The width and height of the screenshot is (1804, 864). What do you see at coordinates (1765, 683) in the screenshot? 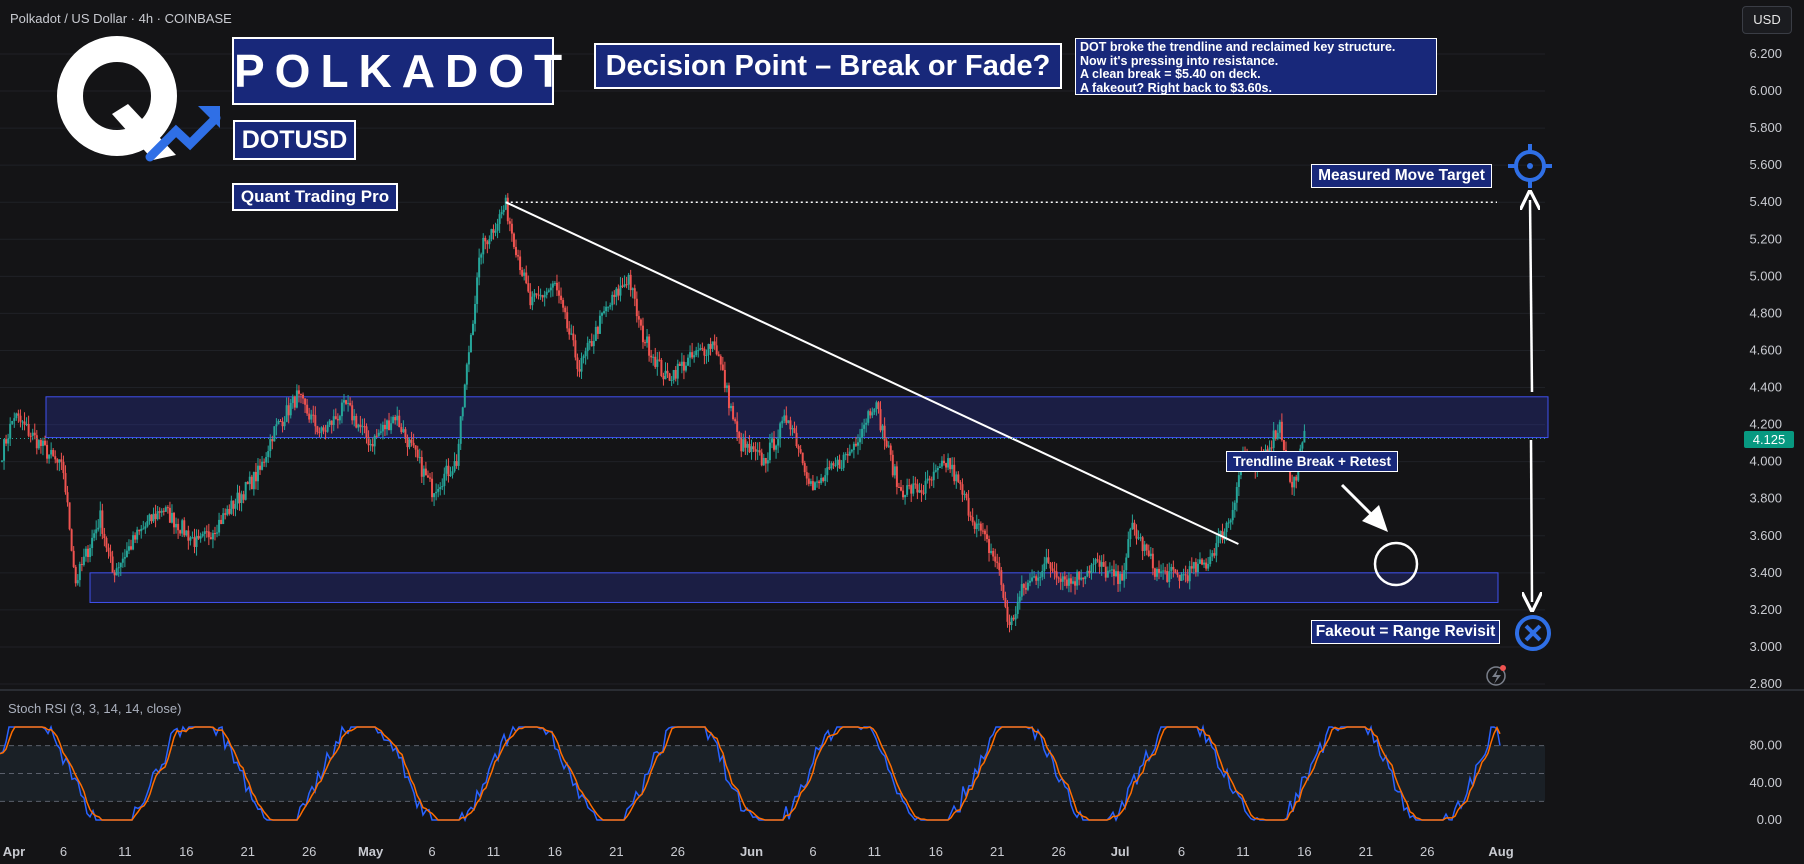
I see `price-tick-label: 2.800` at bounding box center [1765, 683].